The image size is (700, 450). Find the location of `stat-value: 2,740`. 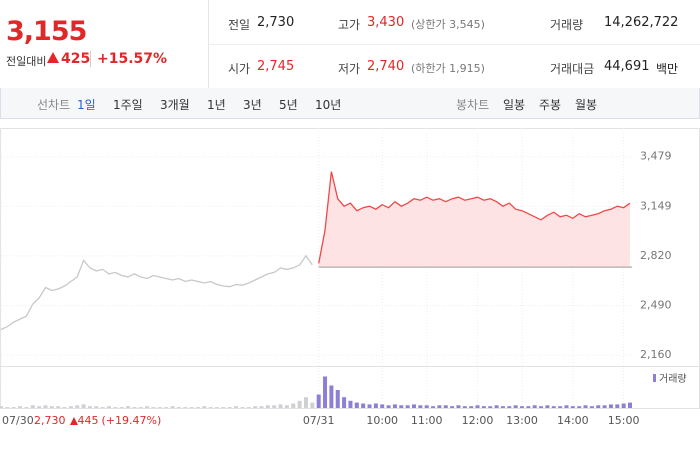

stat-value: 2,740 is located at coordinates (386, 66).